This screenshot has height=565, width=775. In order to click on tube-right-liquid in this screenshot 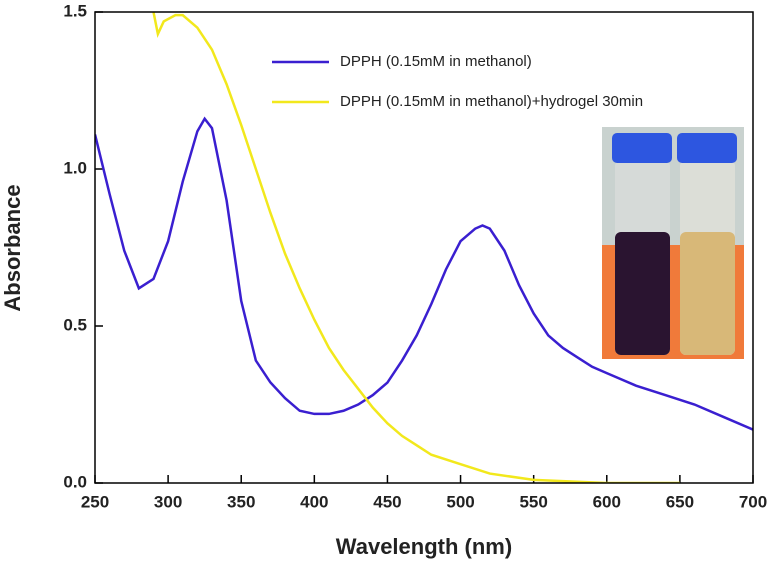, I will do `click(707, 293)`.